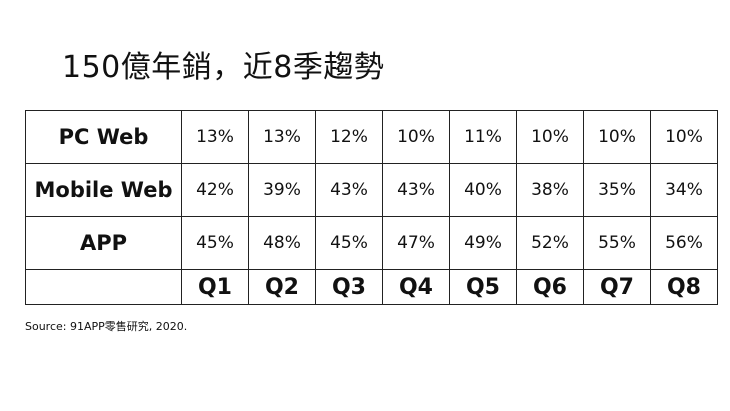 This screenshot has width=730, height=411. What do you see at coordinates (617, 190) in the screenshot?
I see `value-cell-mobile-web-q7: 35%` at bounding box center [617, 190].